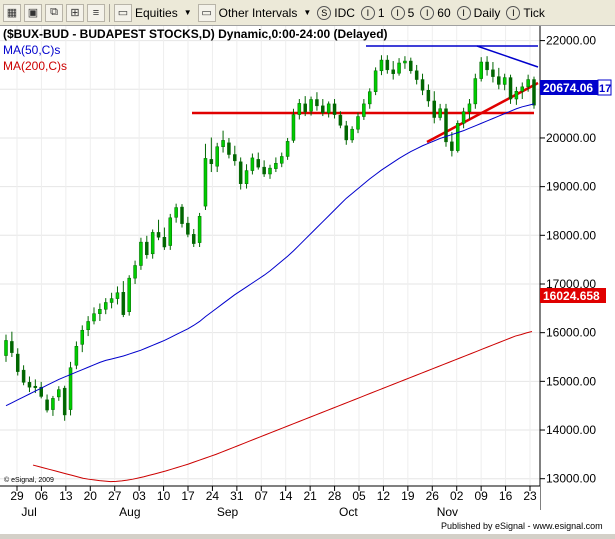 This screenshot has width=615, height=539. I want to click on folder-icon: ▭, so click(206, 12).